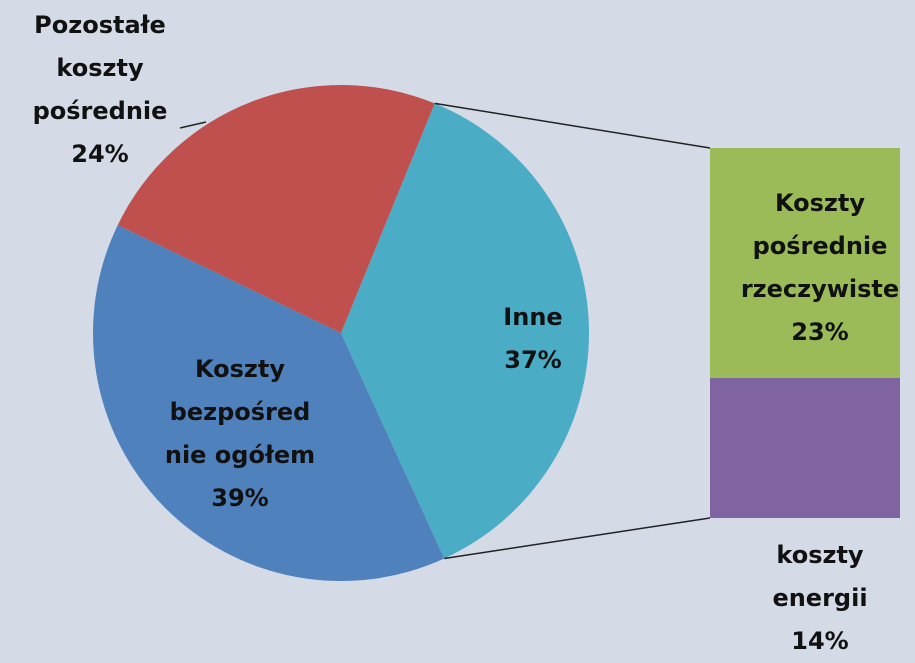 Image resolution: width=915 pixels, height=663 pixels. Describe the element at coordinates (533, 317) in the screenshot. I see `slice-label: Inne` at that location.